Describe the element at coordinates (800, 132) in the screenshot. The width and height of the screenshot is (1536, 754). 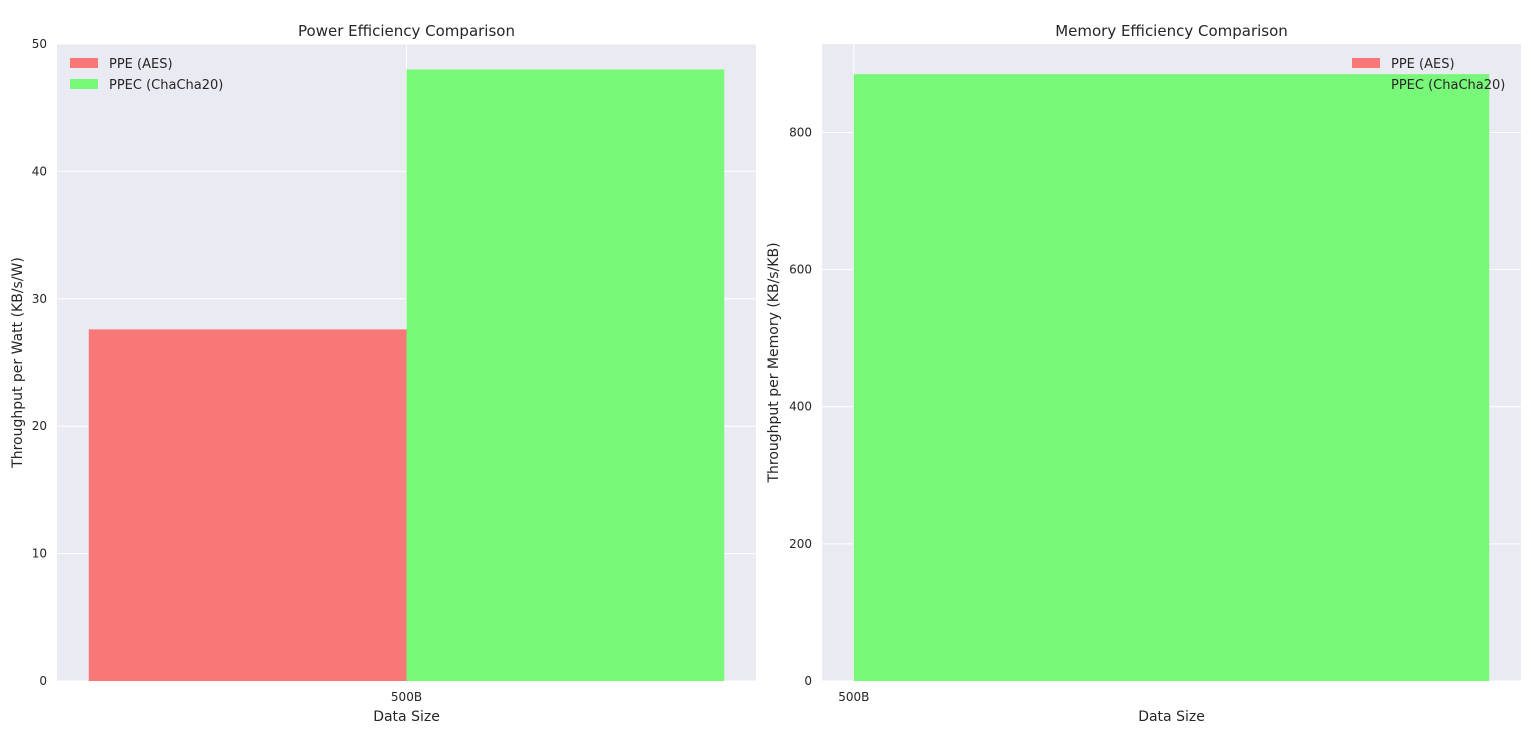
I see `y-tick-label: 800` at that location.